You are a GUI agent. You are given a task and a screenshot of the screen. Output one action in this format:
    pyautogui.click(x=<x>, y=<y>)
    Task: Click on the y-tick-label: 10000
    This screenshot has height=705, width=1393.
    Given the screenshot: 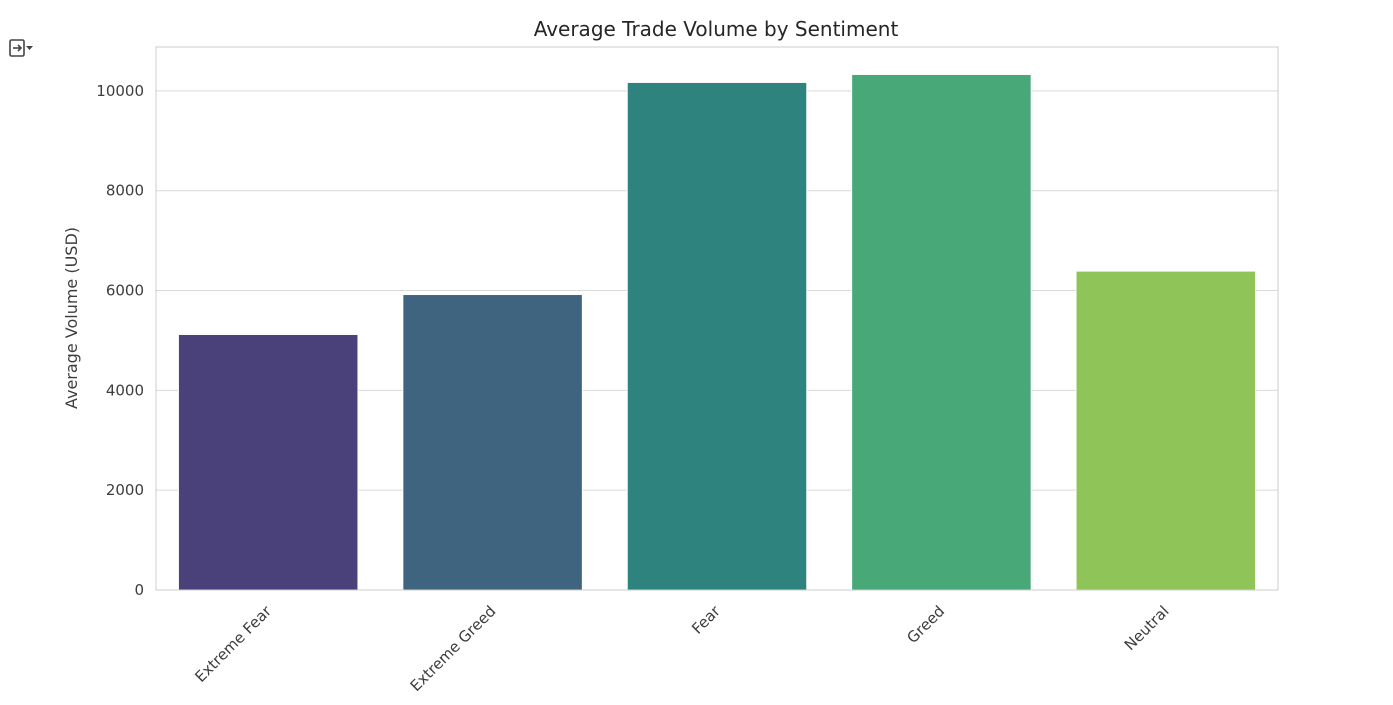 What is the action you would take?
    pyautogui.click(x=120, y=91)
    